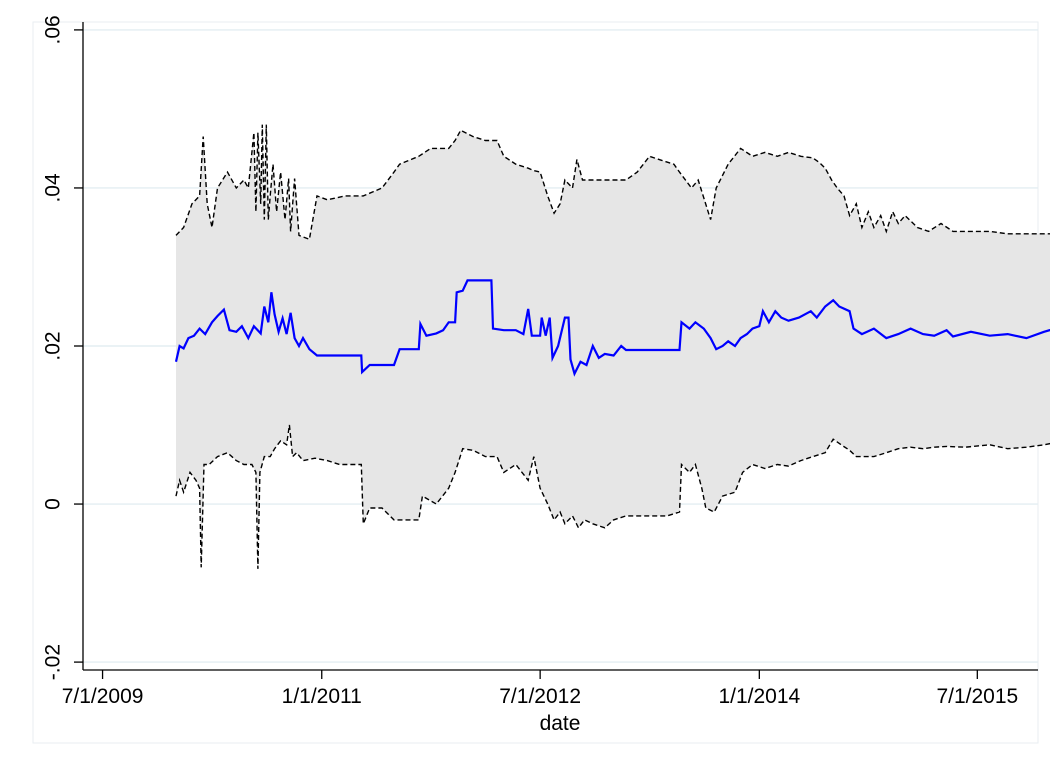  What do you see at coordinates (103, 696) in the screenshot?
I see `x-tick-label: 7/1/2009` at bounding box center [103, 696].